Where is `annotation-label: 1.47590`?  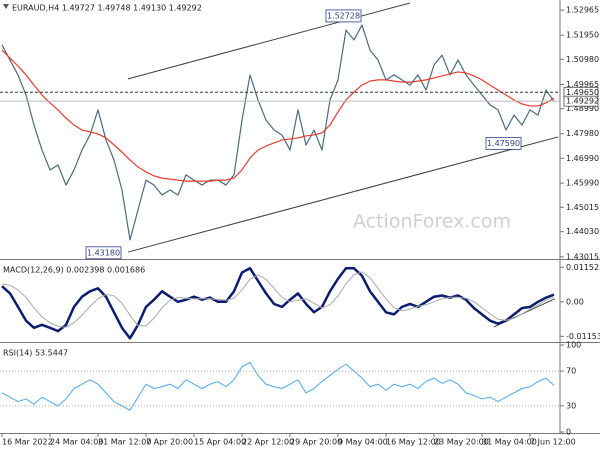 annotation-label: 1.47590 is located at coordinates (503, 143).